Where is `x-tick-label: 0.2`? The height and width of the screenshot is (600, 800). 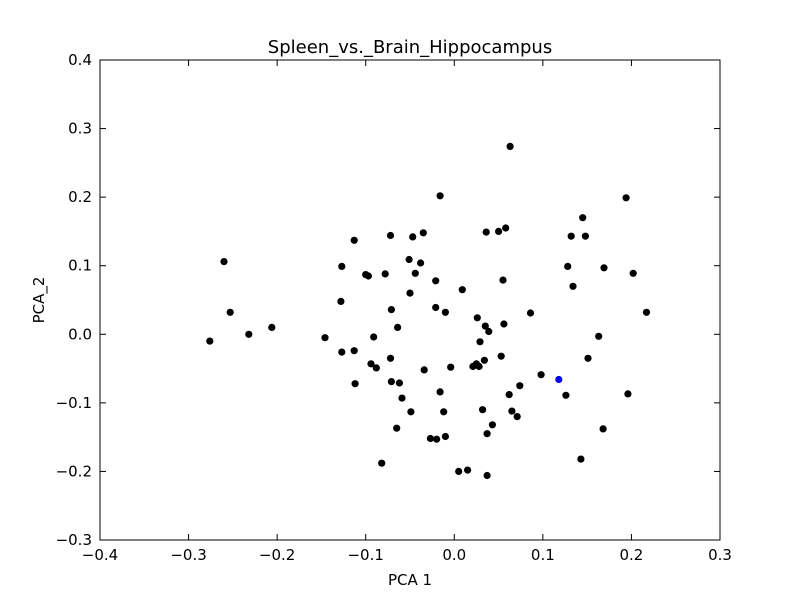 x-tick-label: 0.2 is located at coordinates (631, 555).